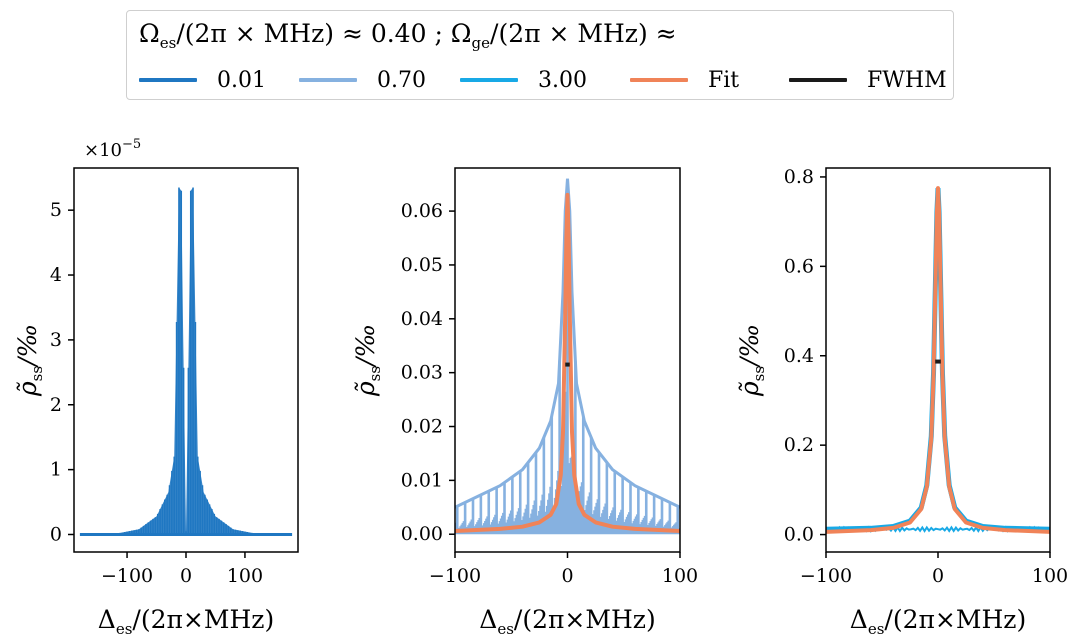 The image size is (1070, 639). I want to click on y-tick-label: 0, so click(56, 534).